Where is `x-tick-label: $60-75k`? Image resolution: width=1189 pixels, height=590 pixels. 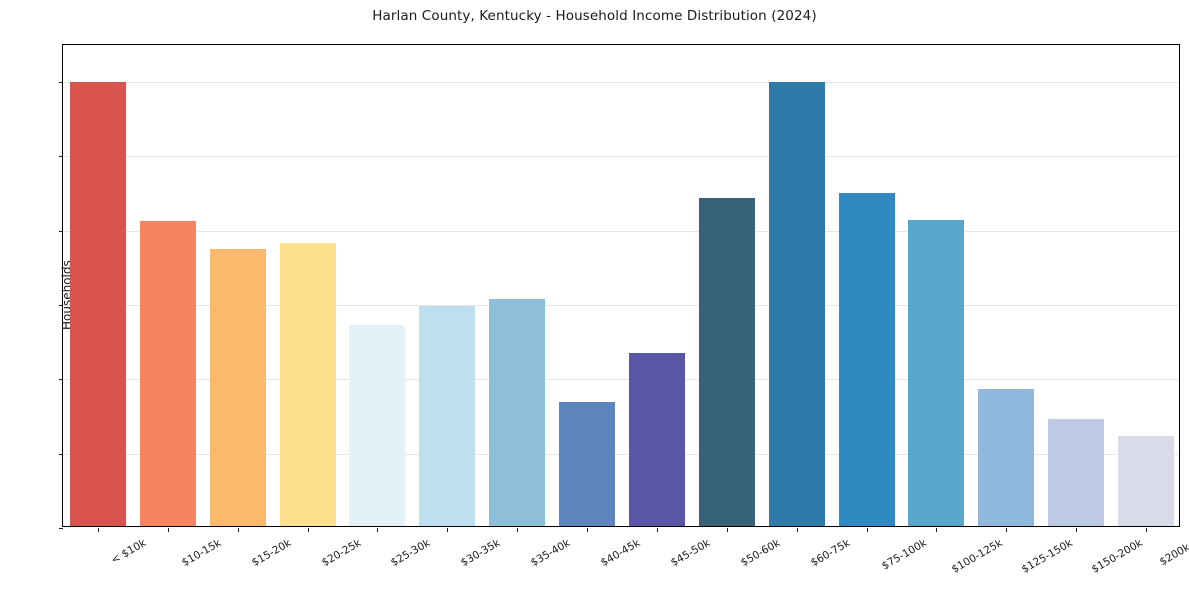 x-tick-label: $60-75k is located at coordinates (830, 553).